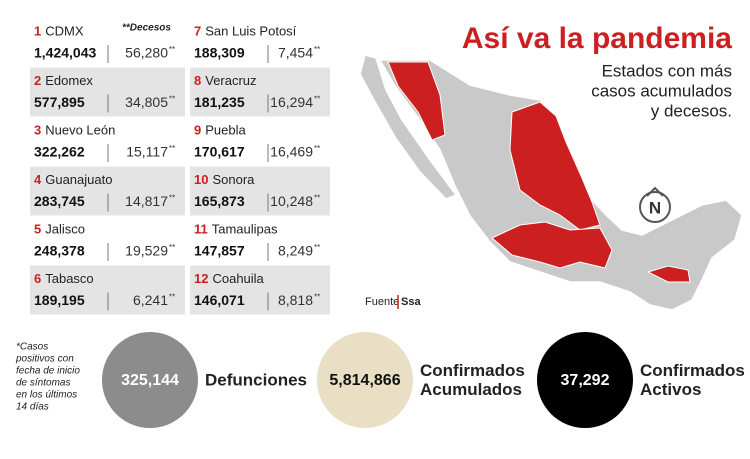  I want to click on deaths: 6,241, so click(150, 300).